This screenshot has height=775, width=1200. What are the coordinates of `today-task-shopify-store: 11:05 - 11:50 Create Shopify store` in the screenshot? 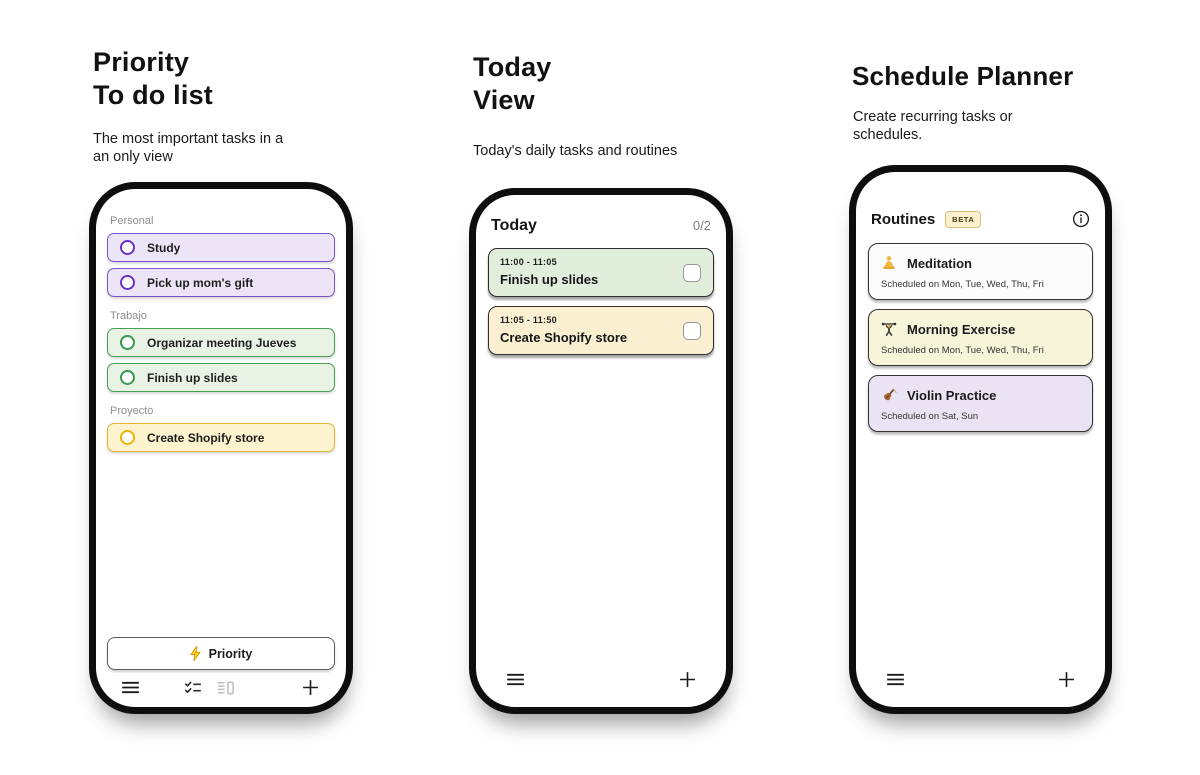 It's located at (601, 330).